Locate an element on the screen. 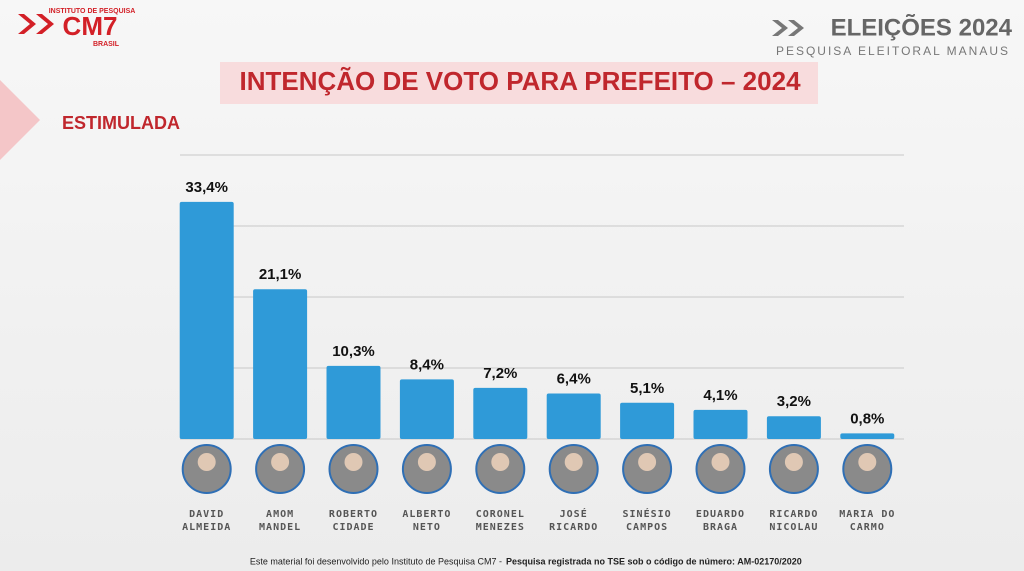  value-label: 5,1% is located at coordinates (647, 388).